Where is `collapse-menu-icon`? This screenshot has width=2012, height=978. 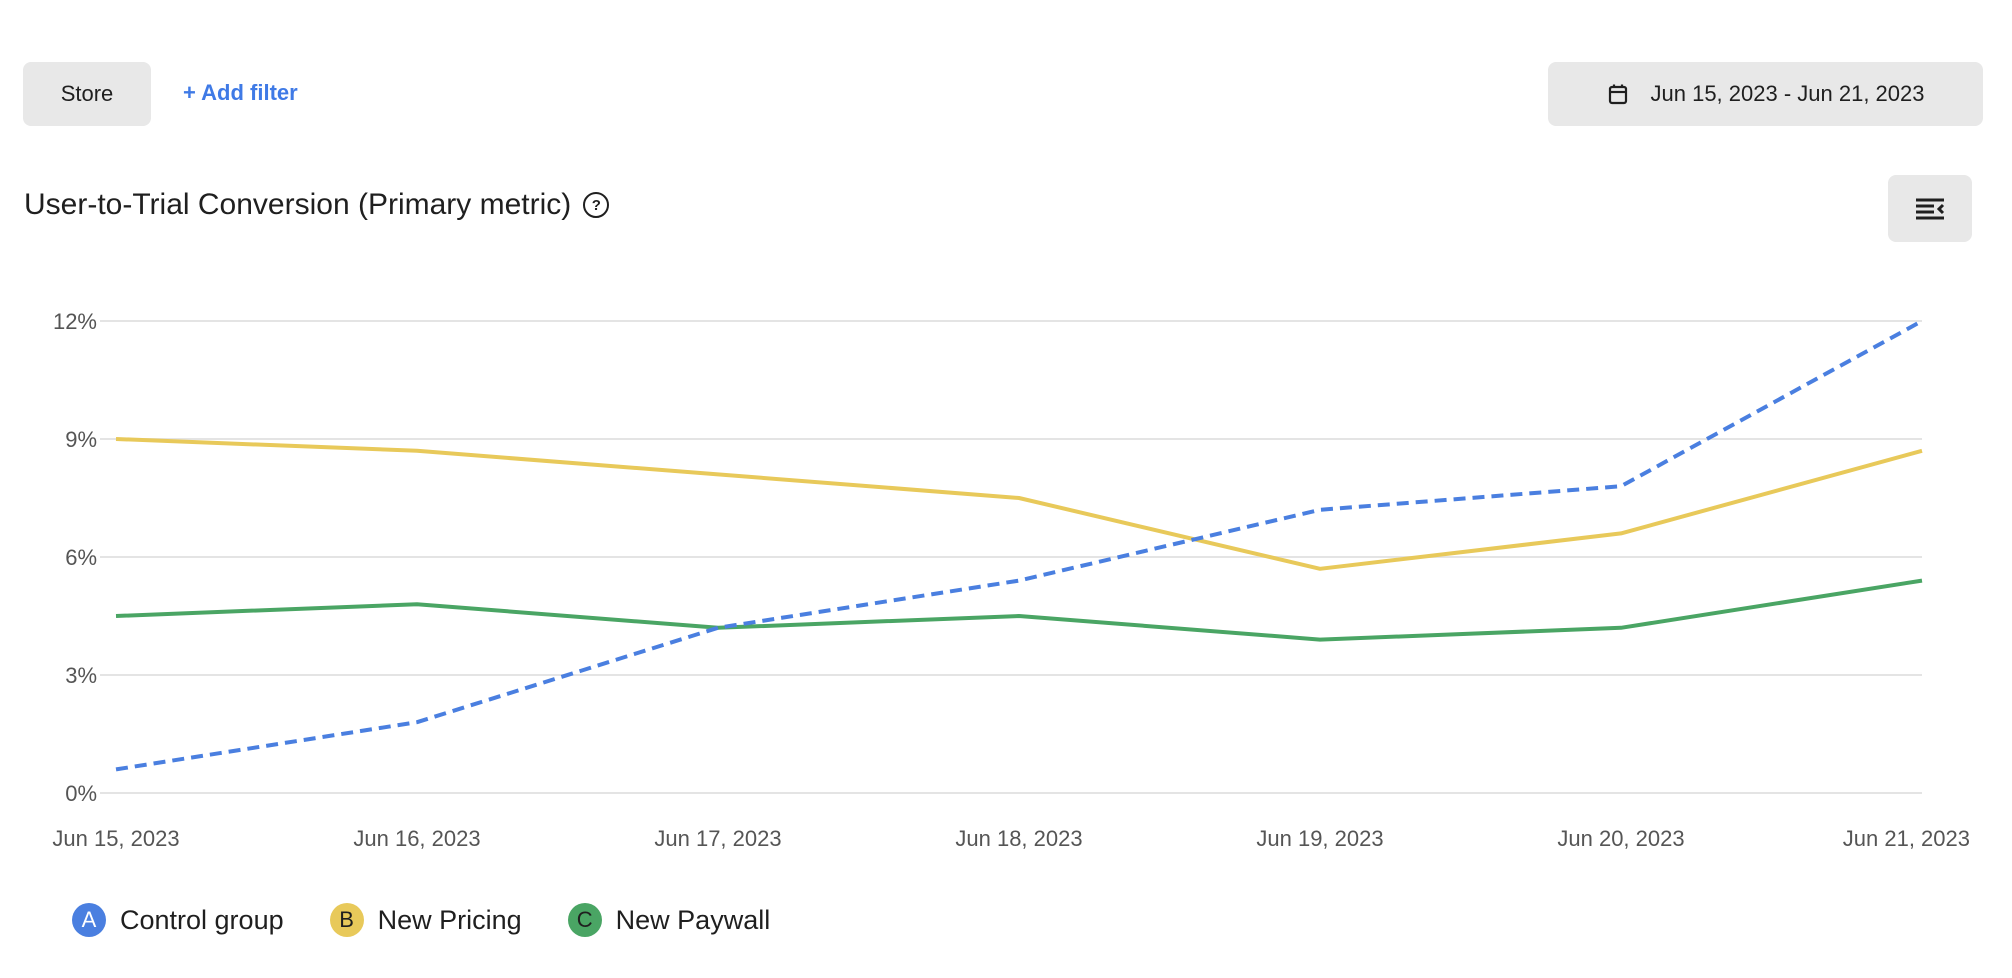 collapse-menu-icon is located at coordinates (1930, 208).